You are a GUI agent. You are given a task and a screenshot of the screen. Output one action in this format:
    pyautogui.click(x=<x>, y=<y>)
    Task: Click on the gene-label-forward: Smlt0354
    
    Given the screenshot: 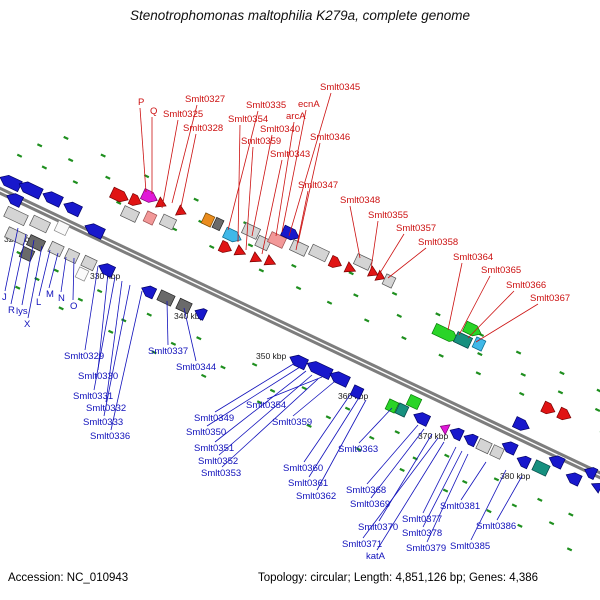 What is the action you would take?
    pyautogui.click(x=248, y=119)
    